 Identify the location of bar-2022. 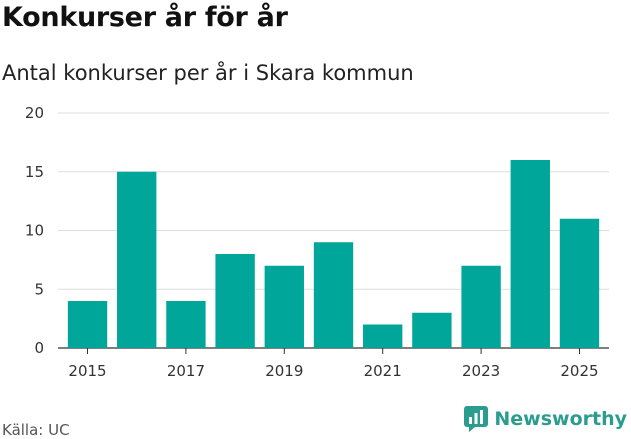
(432, 330).